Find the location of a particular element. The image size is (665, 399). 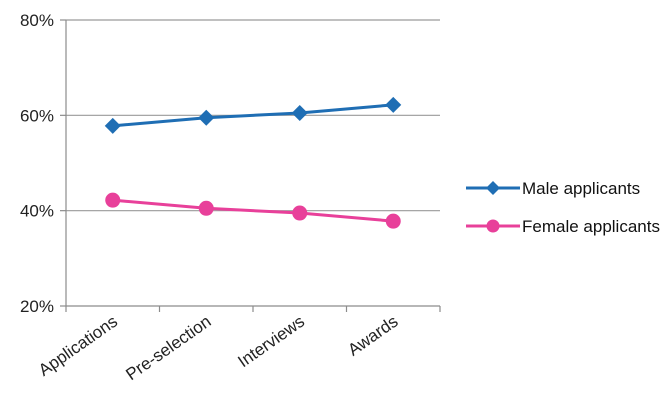

legend-item: Female applicants is located at coordinates (563, 226).